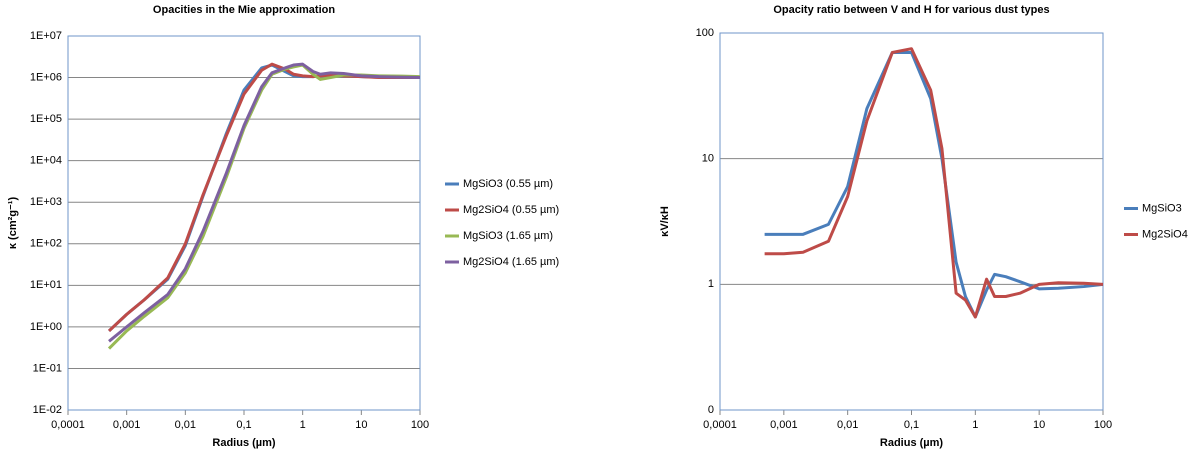  I want to click on y-tick-label: 0, so click(711, 410).